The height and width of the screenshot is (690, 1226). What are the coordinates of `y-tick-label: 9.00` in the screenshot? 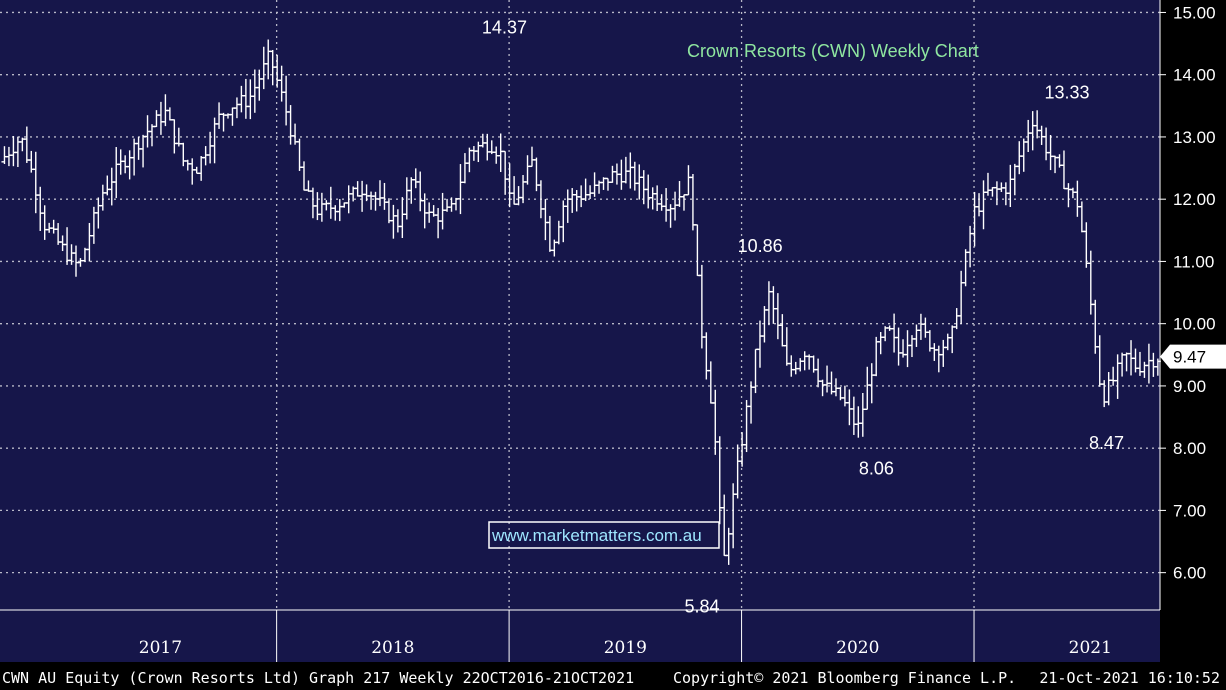 It's located at (1189, 386).